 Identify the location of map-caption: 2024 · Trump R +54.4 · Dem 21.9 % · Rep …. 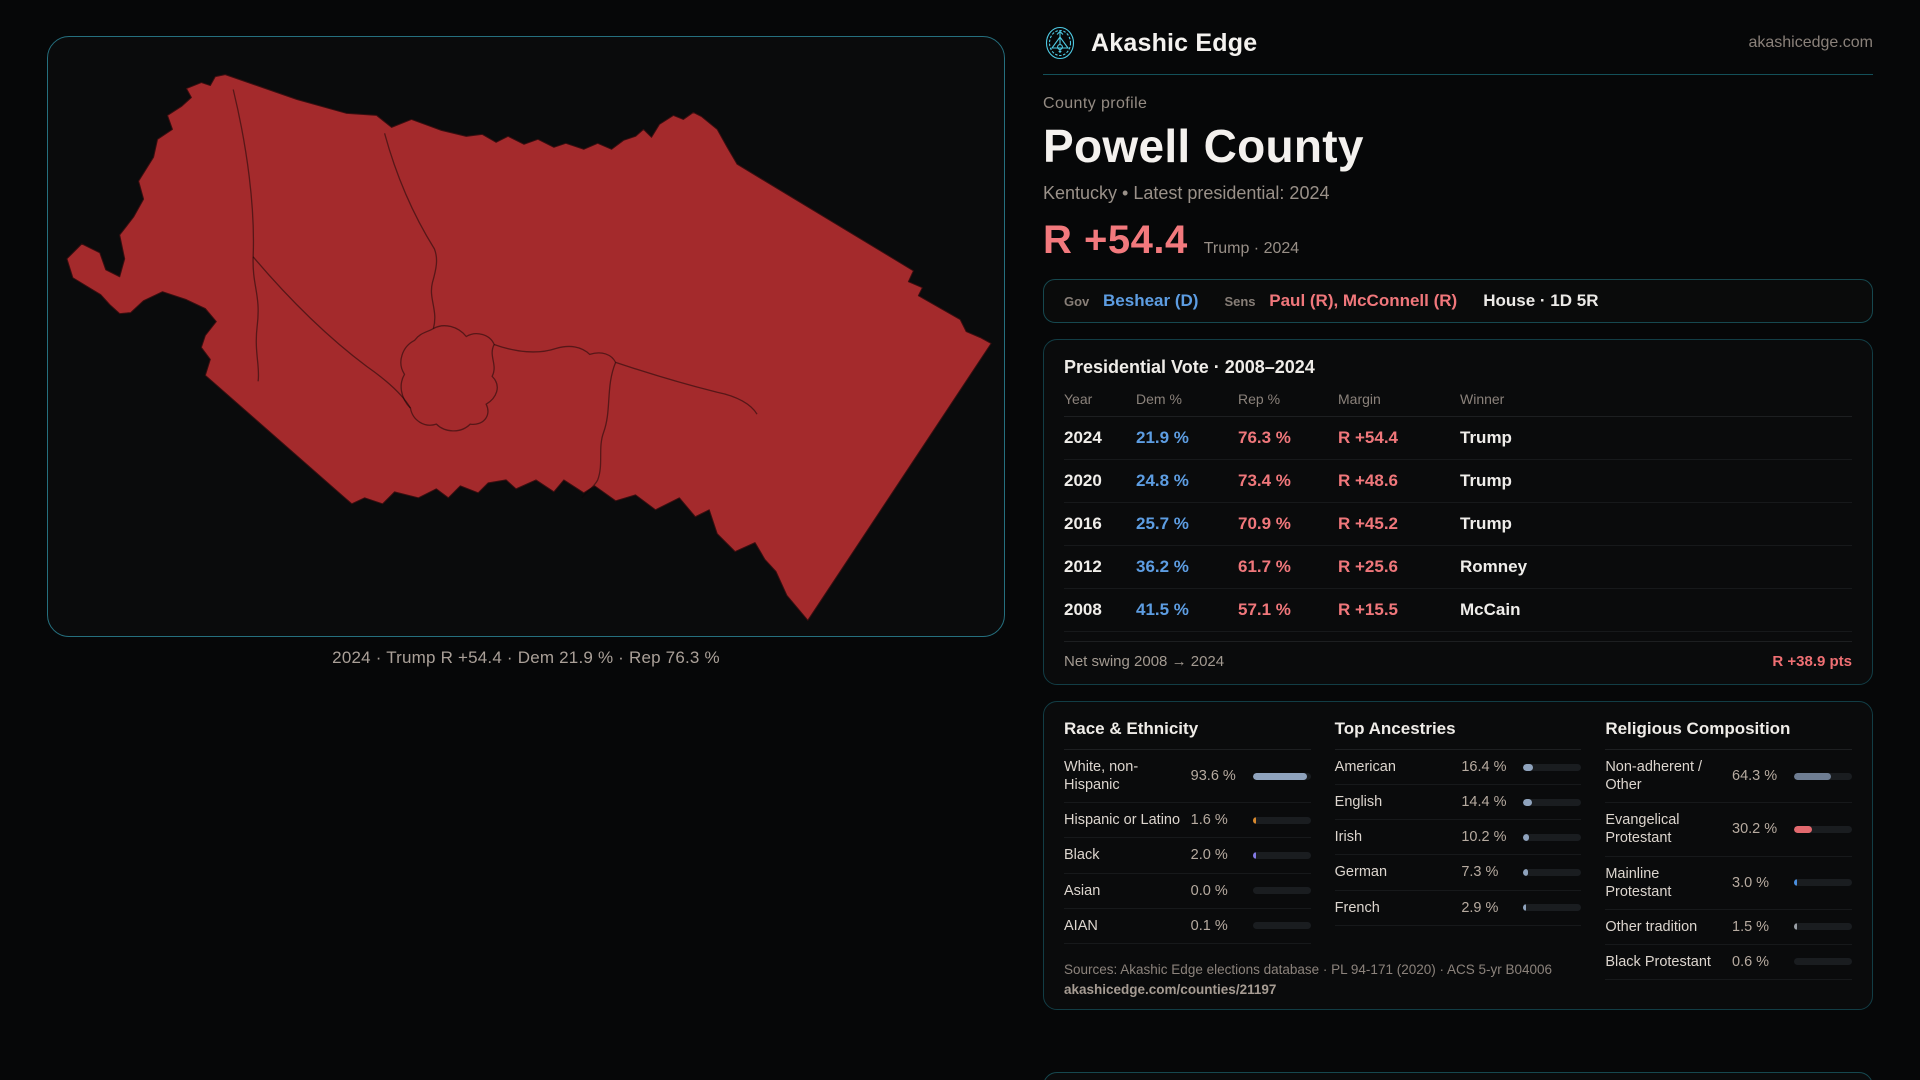
(526, 657).